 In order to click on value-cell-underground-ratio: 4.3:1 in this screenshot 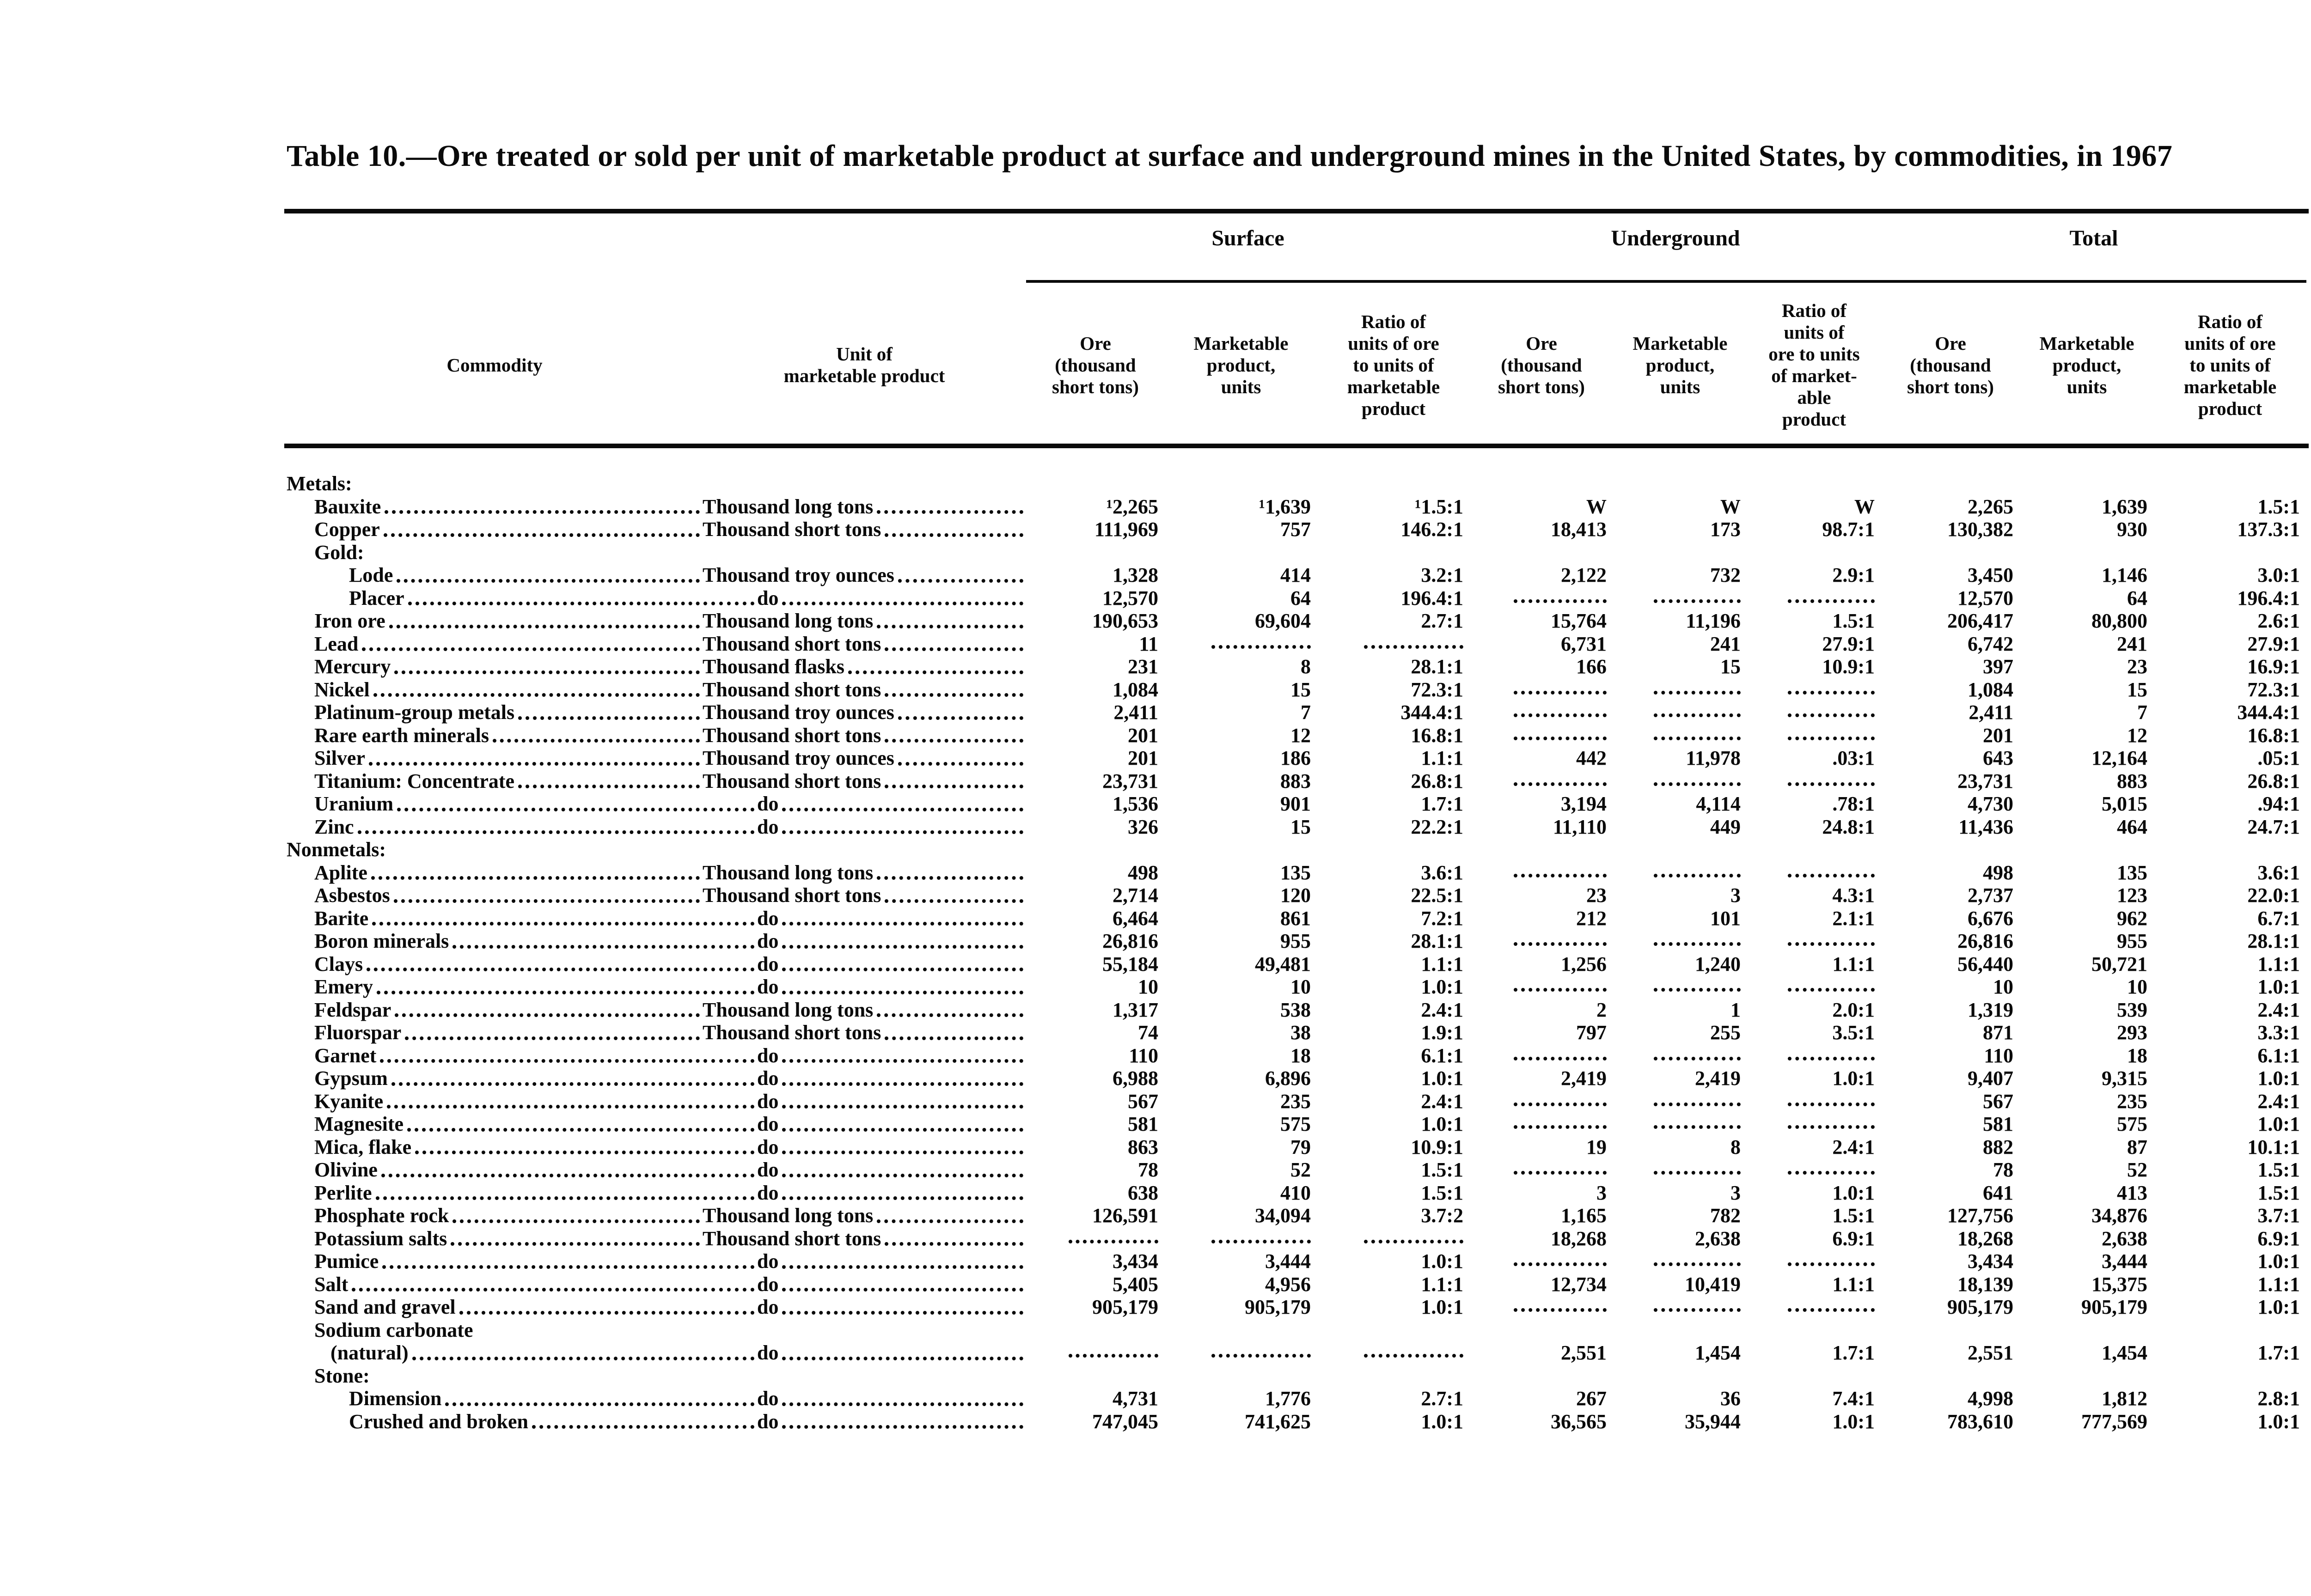, I will do `click(1853, 895)`.